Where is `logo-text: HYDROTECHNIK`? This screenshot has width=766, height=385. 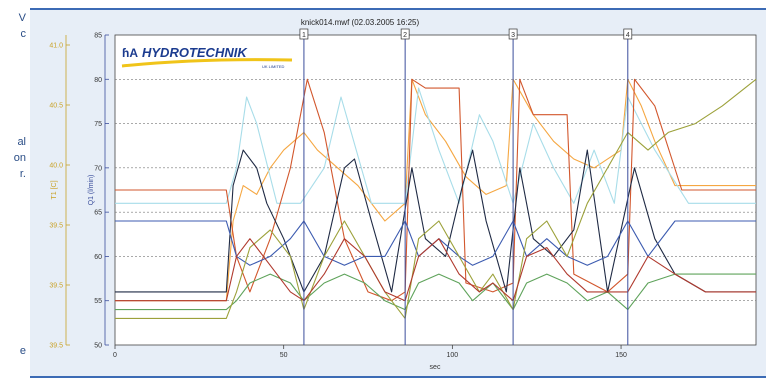
logo-text: HYDROTECHNIK is located at coordinates (195, 52).